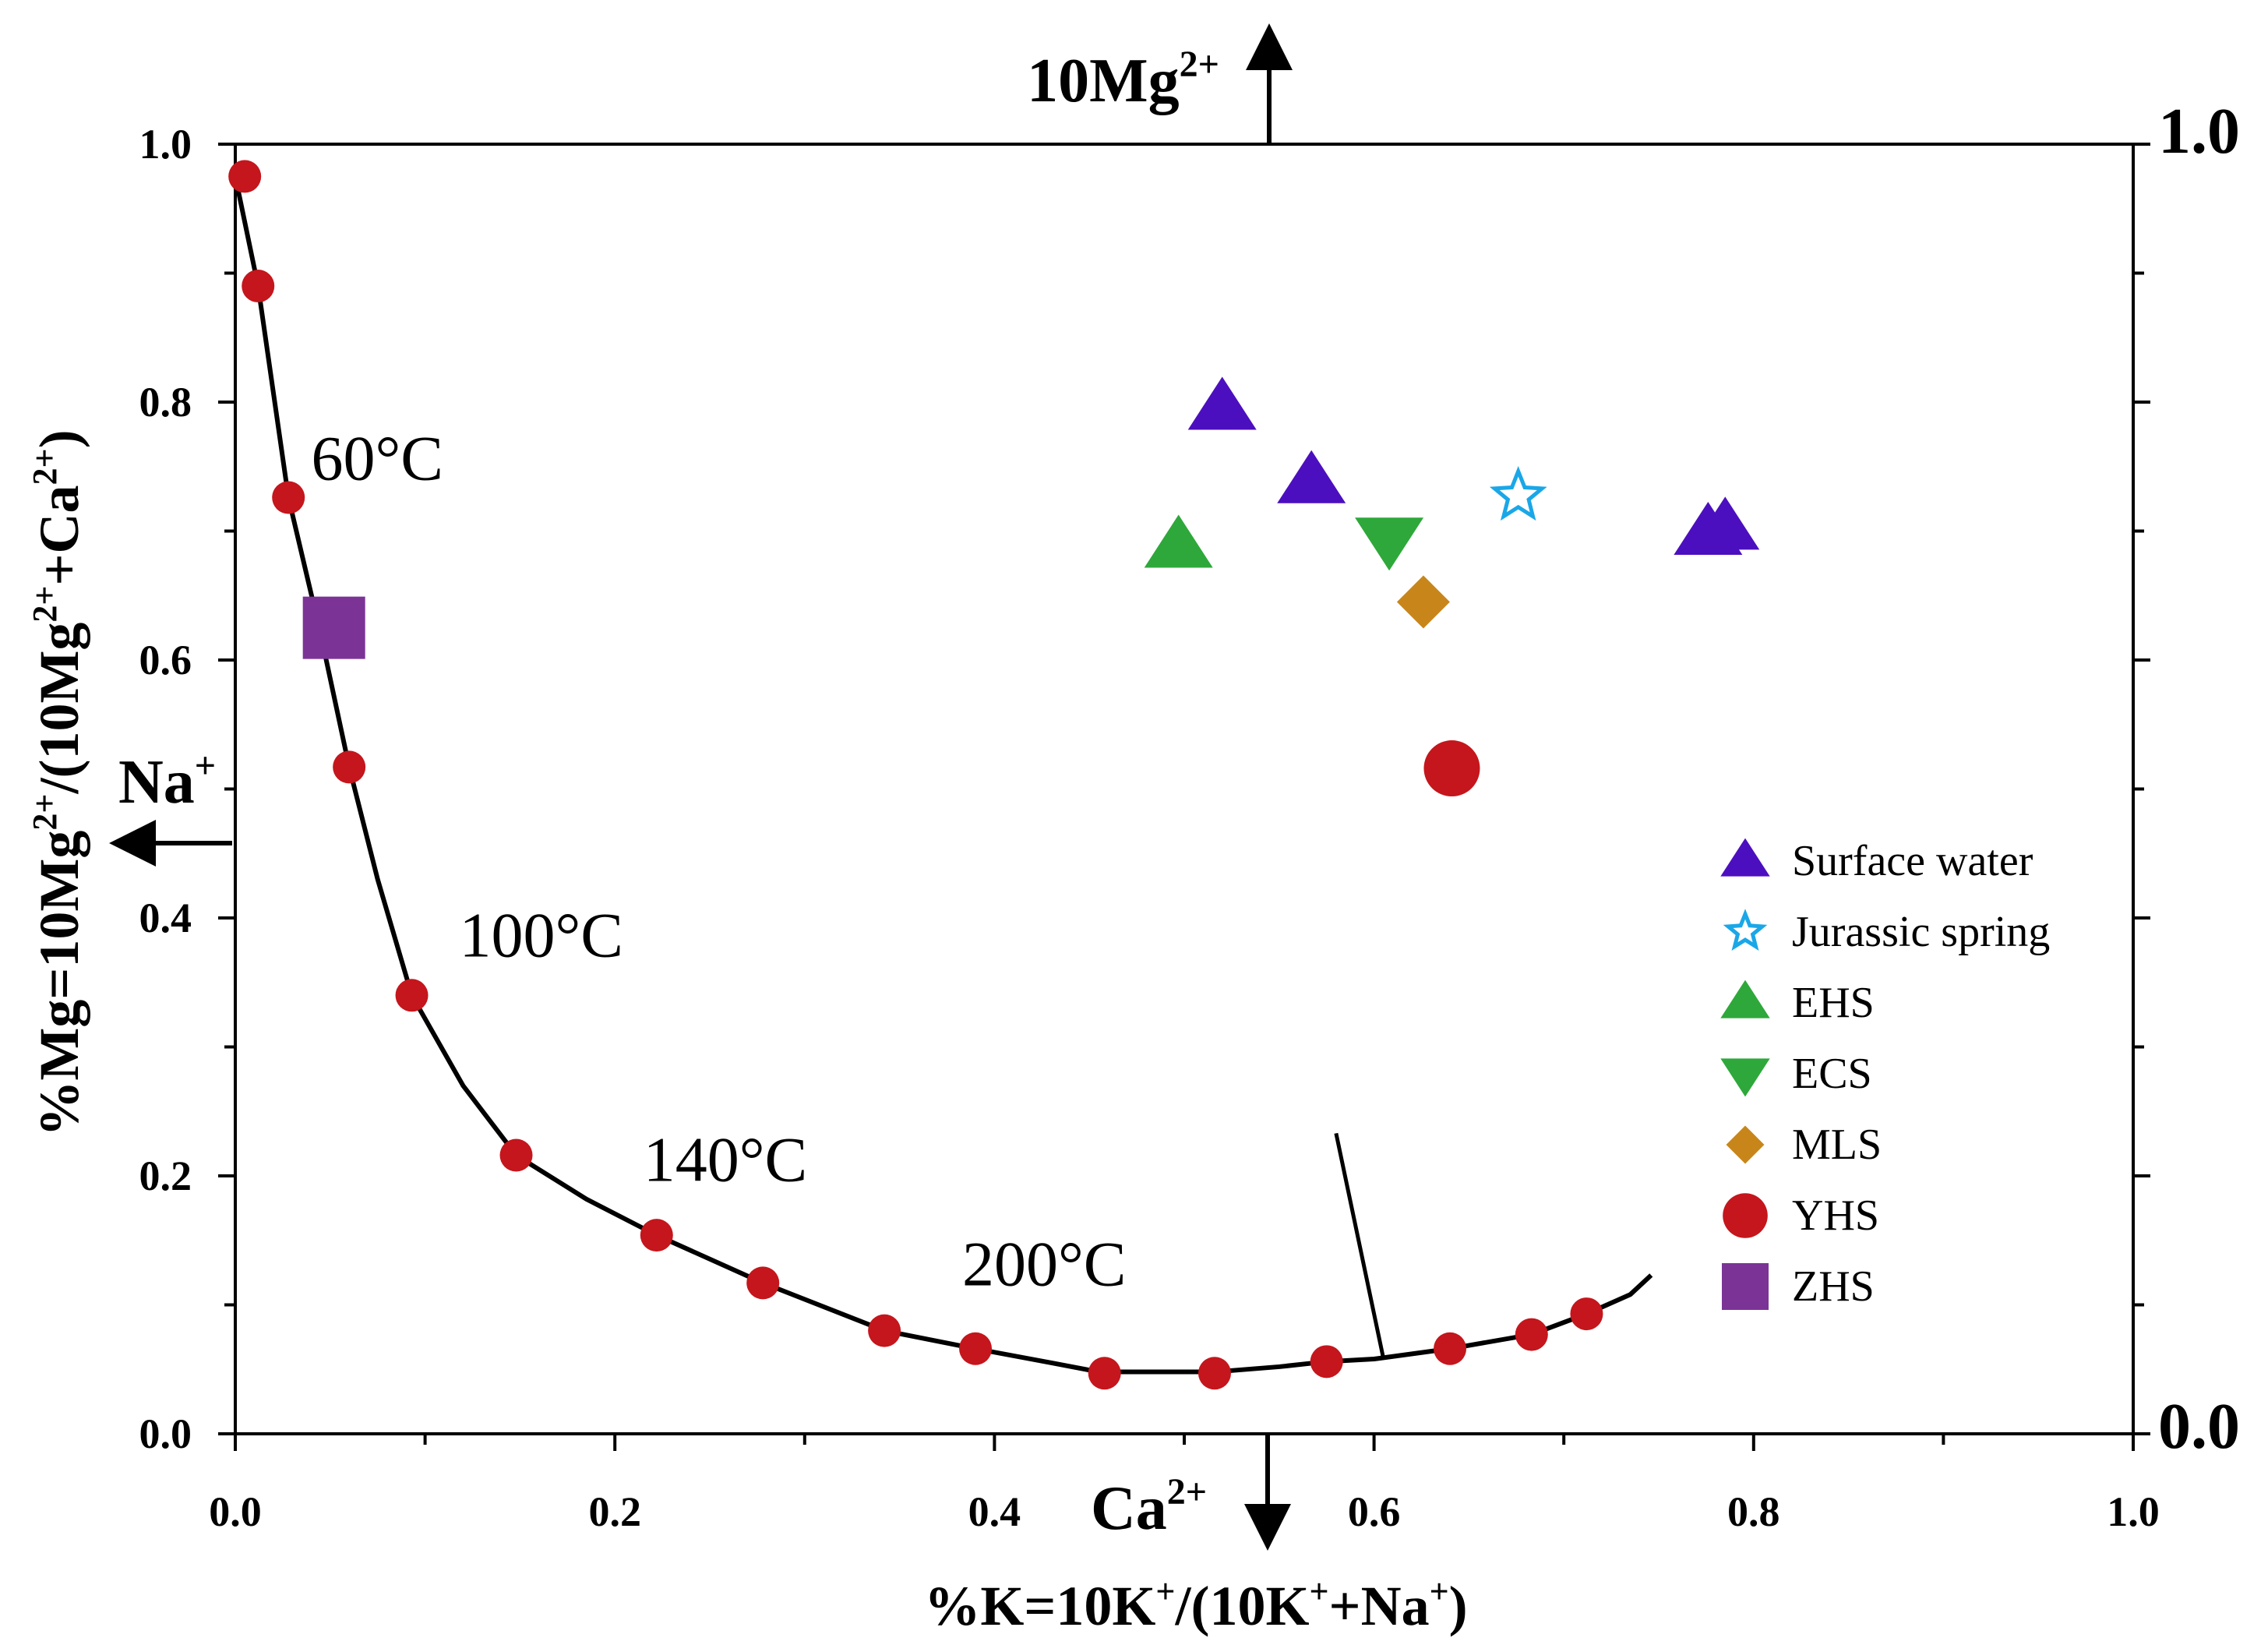 This screenshot has height=1652, width=2268. I want to click on legend-marker-surface-water, so click(1745, 858).